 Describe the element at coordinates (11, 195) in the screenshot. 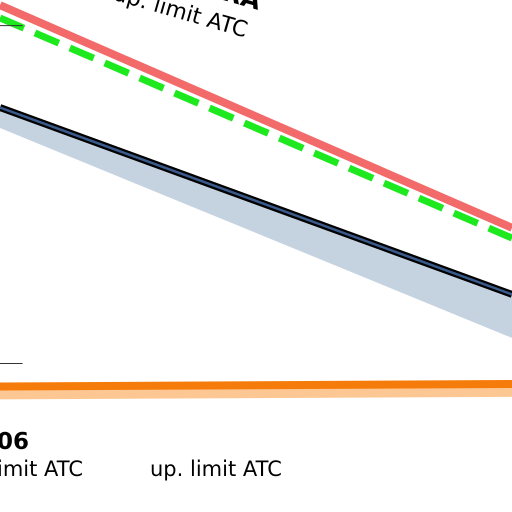

I see `reference-tick-layer` at that location.